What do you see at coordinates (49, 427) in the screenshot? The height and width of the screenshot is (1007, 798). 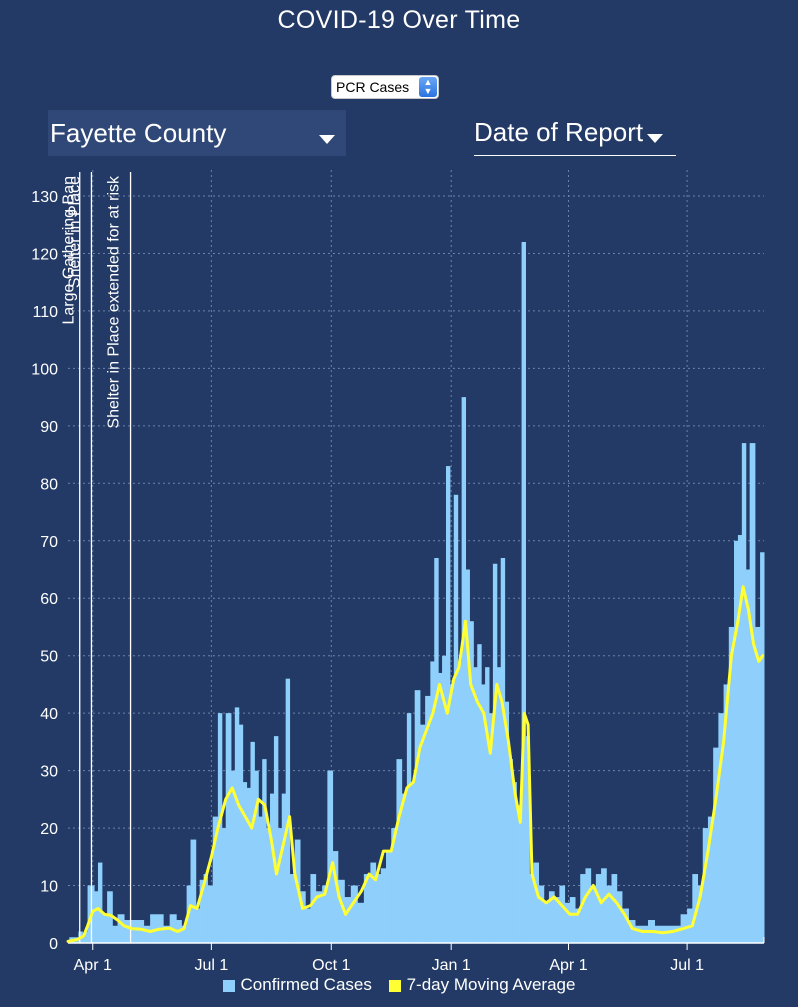 I see `y-tick-label: 90` at bounding box center [49, 427].